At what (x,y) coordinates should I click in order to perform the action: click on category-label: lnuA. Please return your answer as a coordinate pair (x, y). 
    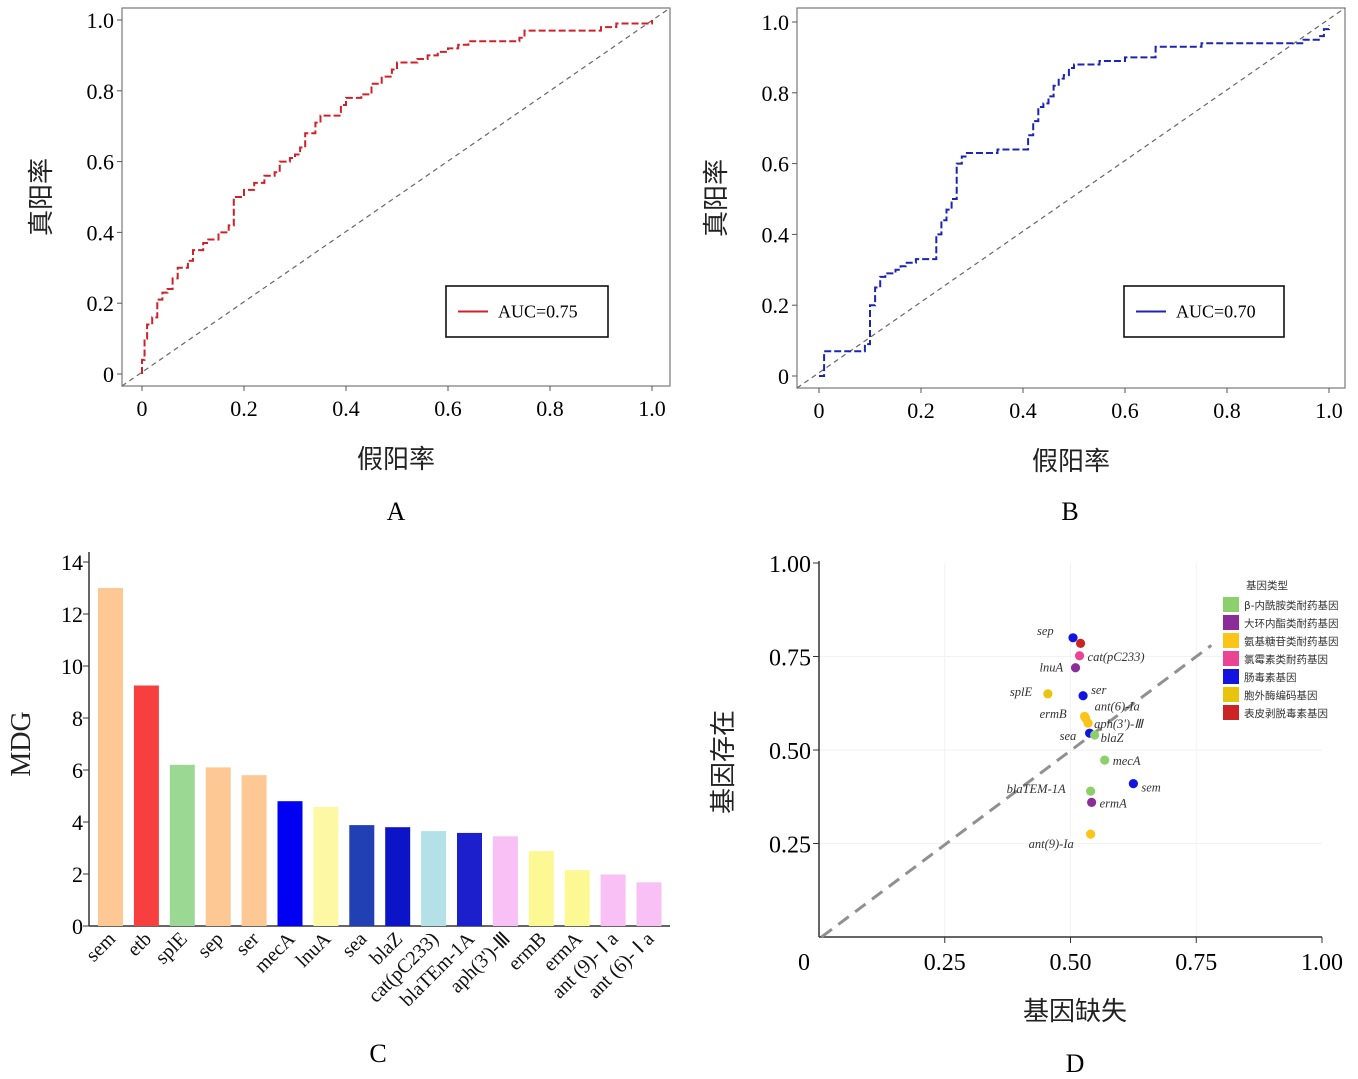
    Looking at the image, I should click on (314, 950).